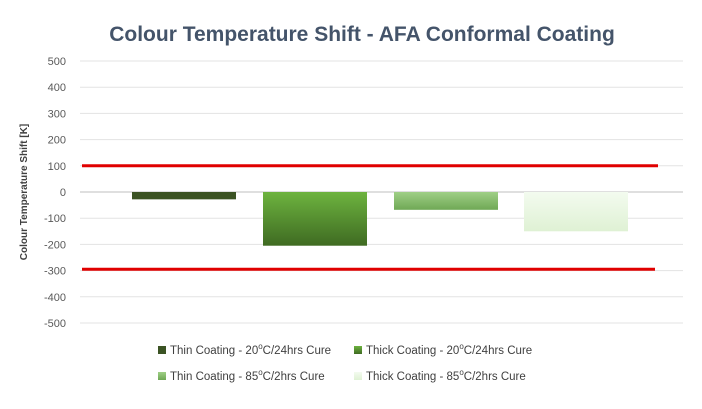  I want to click on y-axis-label: Colour Temperature Shift [K], so click(24, 192).